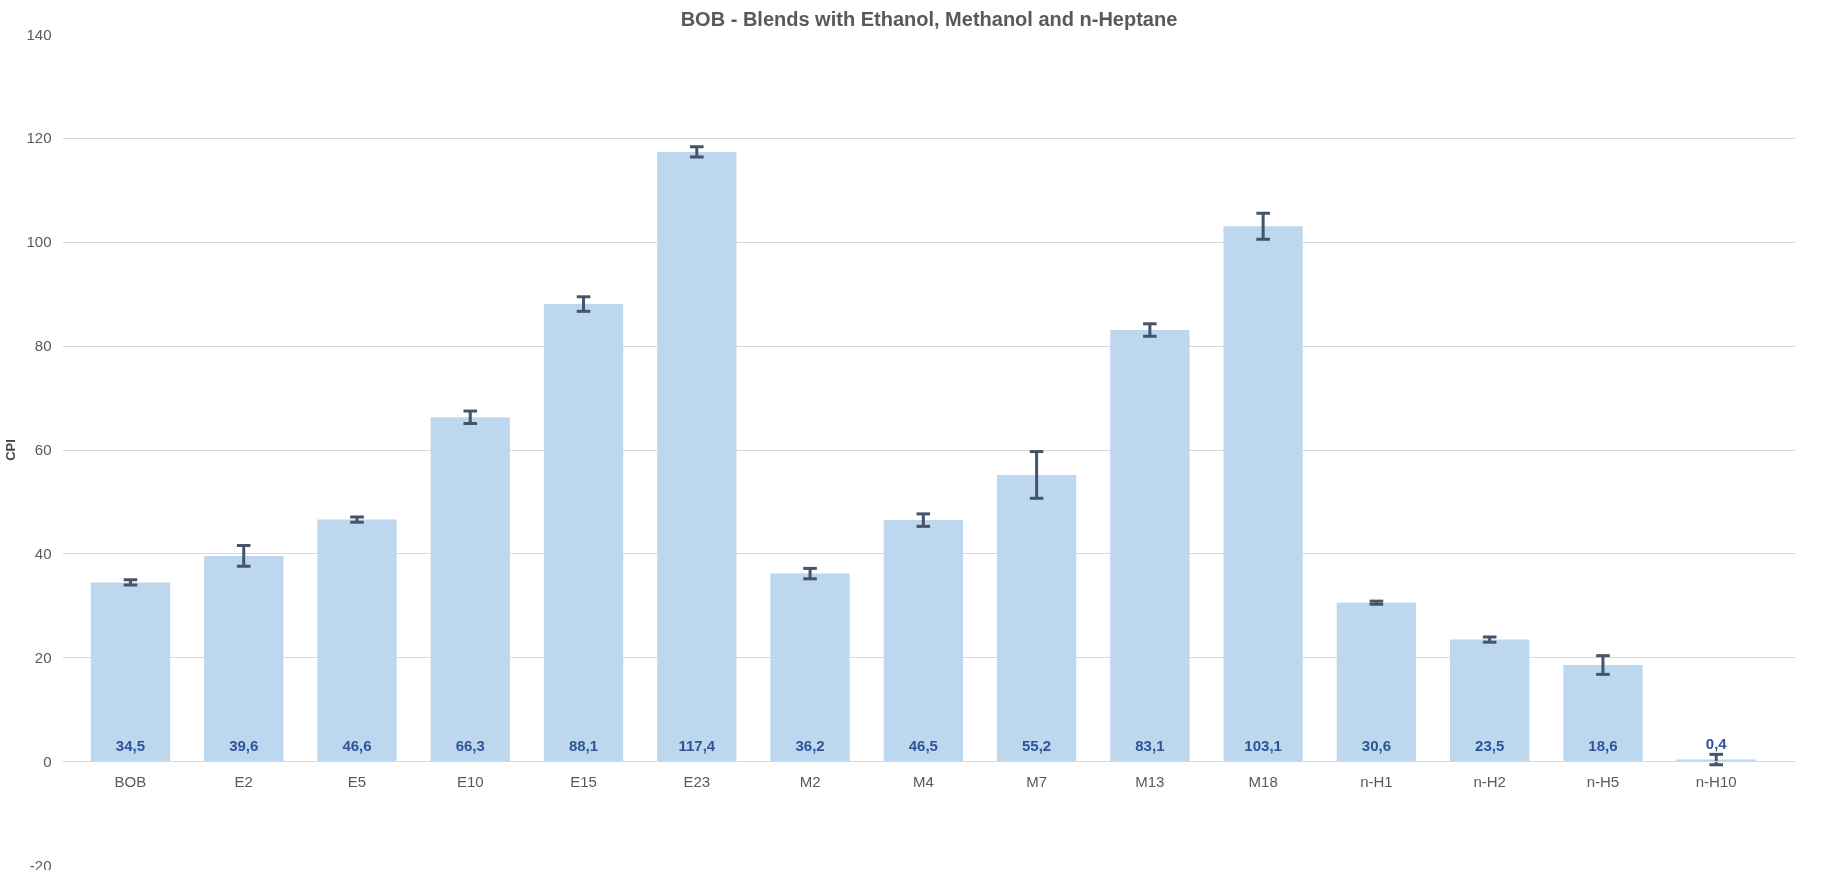  What do you see at coordinates (1603, 746) in the screenshot?
I see `data-label: 18,6` at bounding box center [1603, 746].